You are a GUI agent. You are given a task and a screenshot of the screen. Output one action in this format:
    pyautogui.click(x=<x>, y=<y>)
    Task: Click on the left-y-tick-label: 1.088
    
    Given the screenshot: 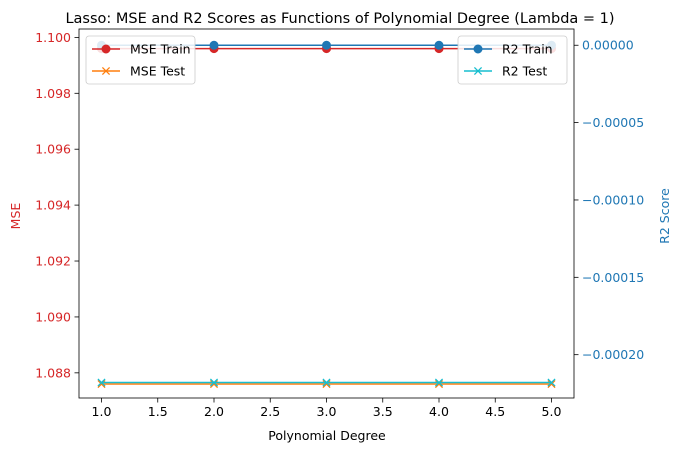 What is the action you would take?
    pyautogui.click(x=53, y=372)
    